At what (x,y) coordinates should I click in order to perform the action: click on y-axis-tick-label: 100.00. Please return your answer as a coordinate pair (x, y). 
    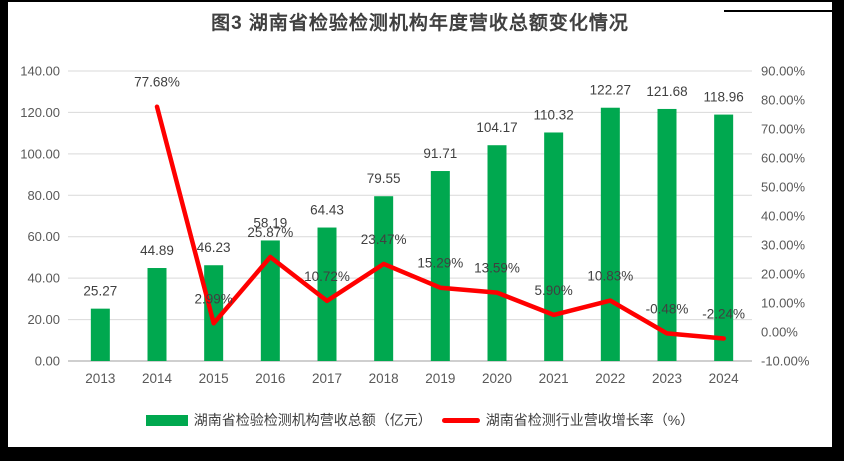
    Looking at the image, I should click on (40, 153).